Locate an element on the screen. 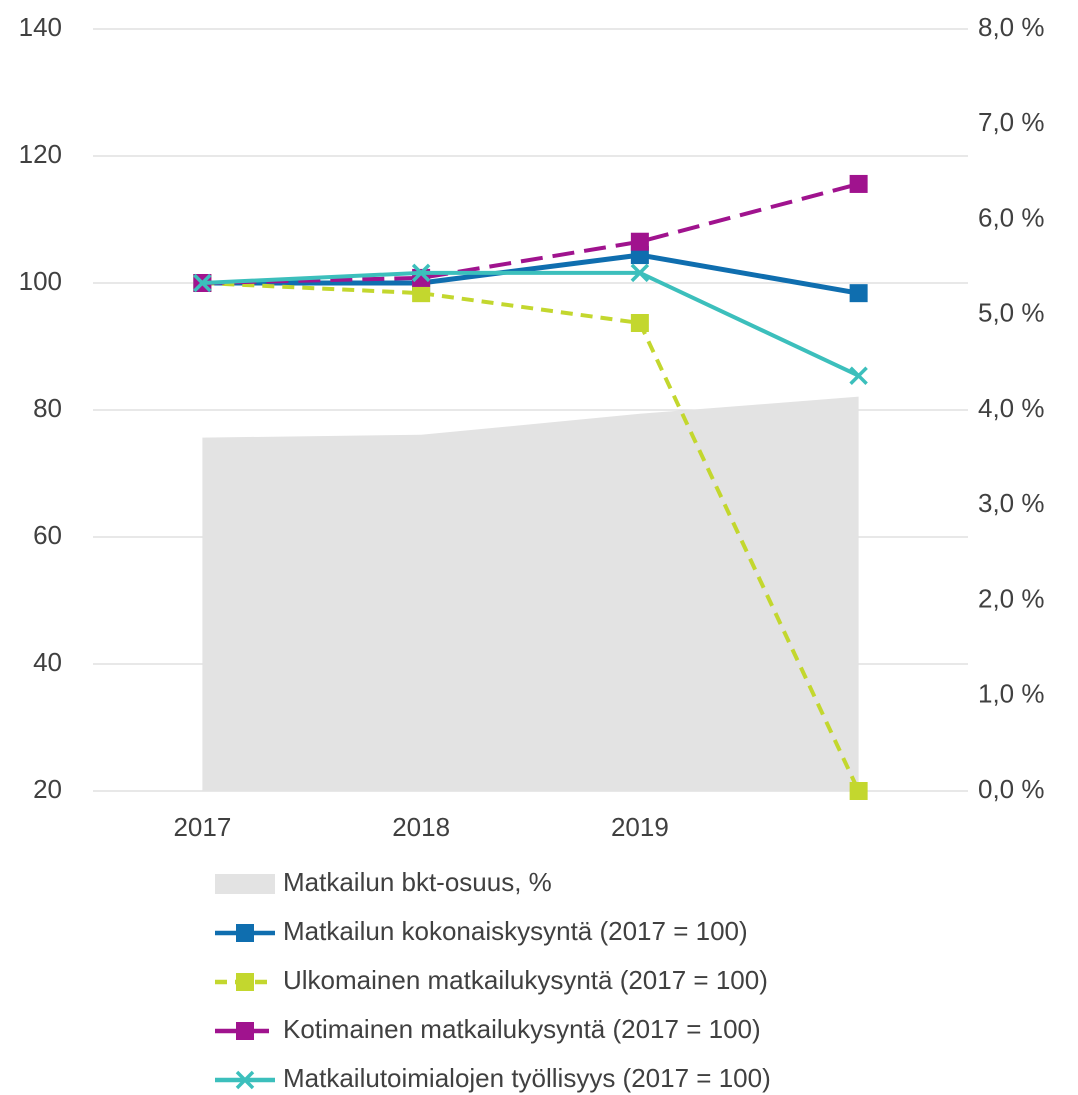  y2-tick-label: 1,0 % is located at coordinates (1011, 694).